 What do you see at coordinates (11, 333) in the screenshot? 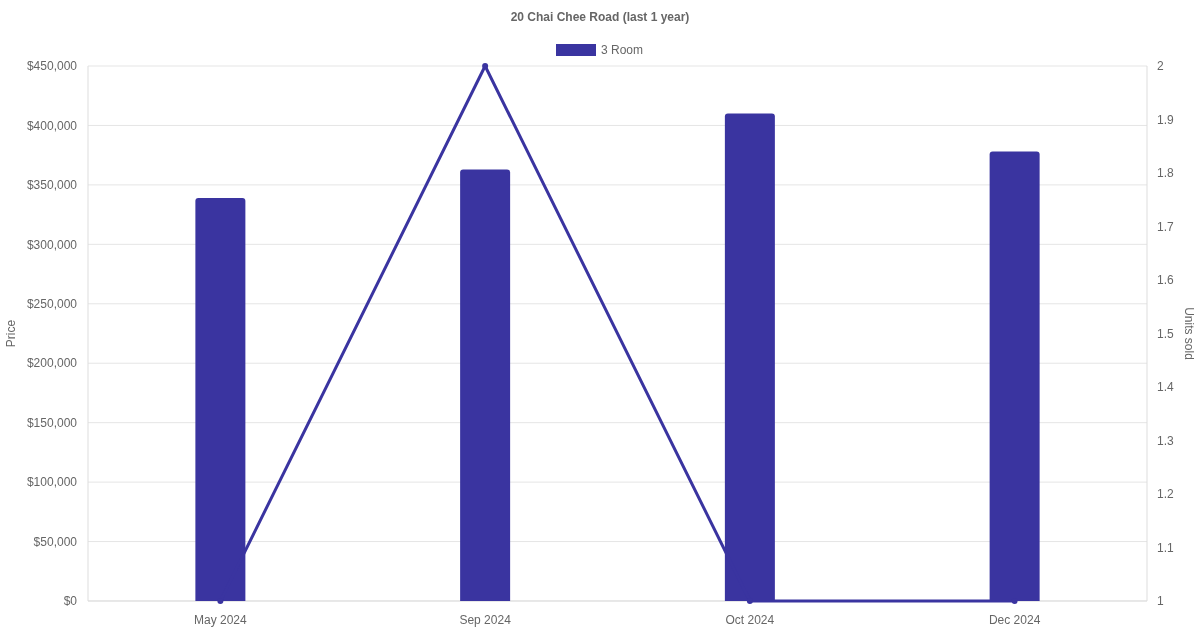
I see `y-axis-title: Price` at bounding box center [11, 333].